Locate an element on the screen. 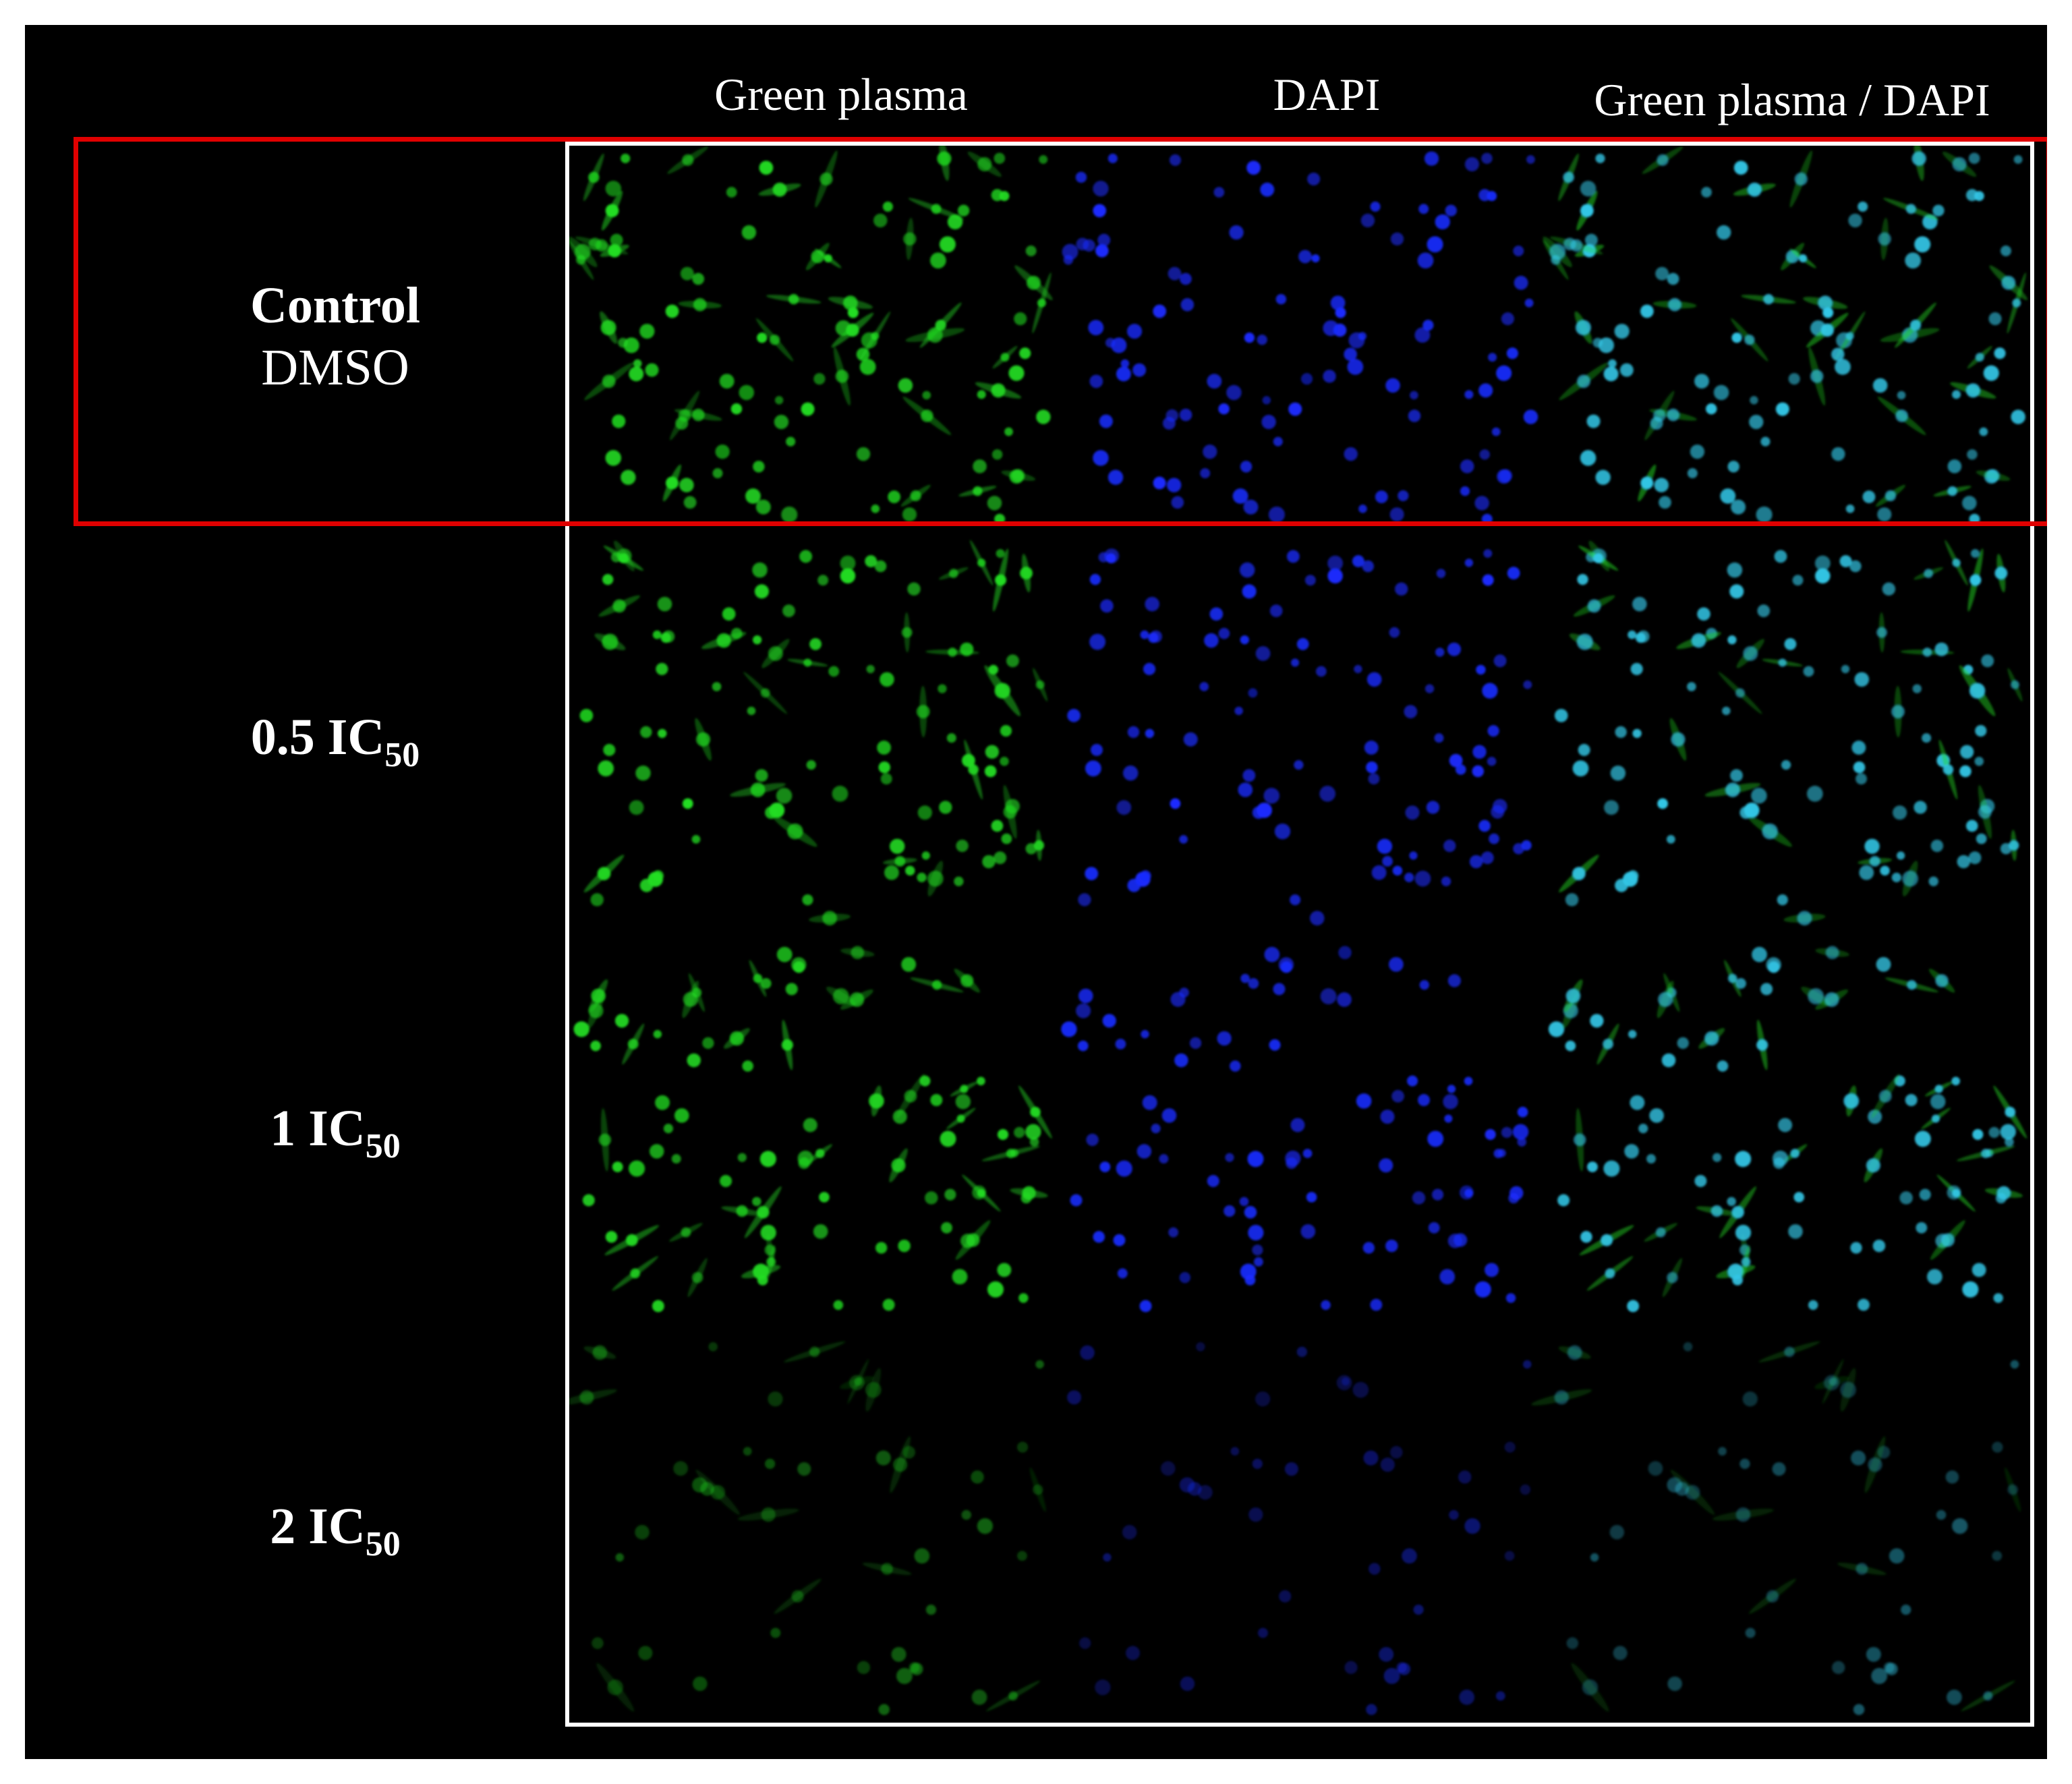 The width and height of the screenshot is (2072, 1784). column-header-dapi: DAPI is located at coordinates (1327, 94).